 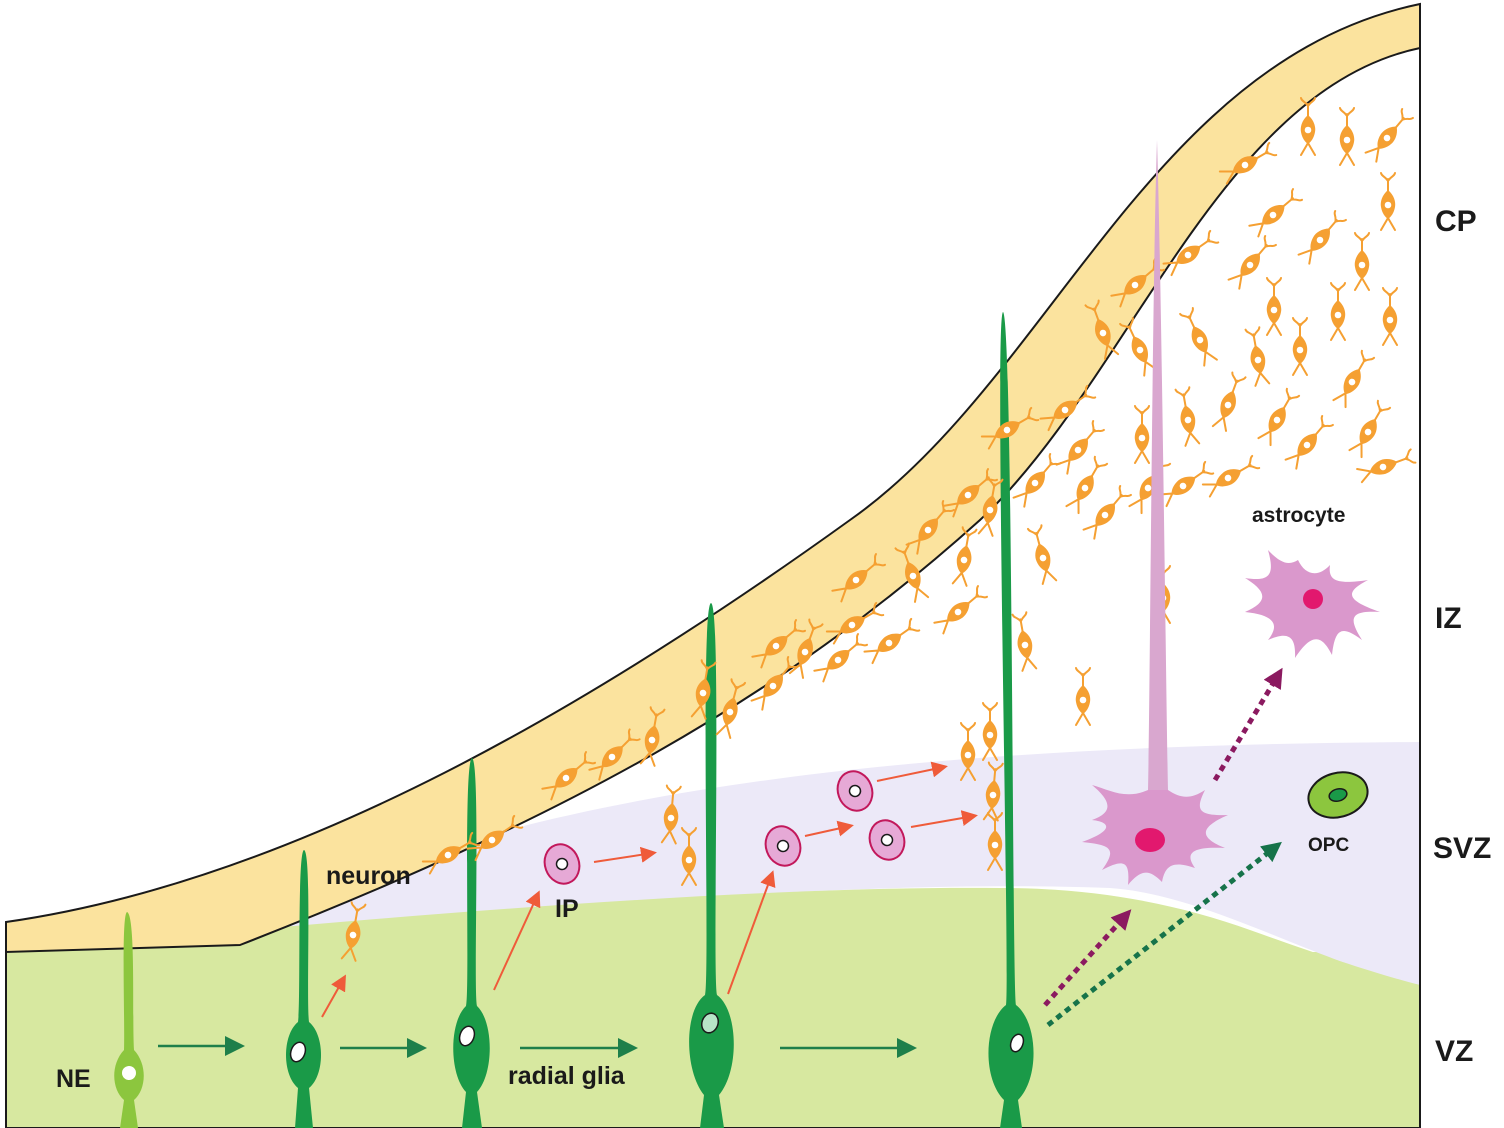 I want to click on lineage-arrows, so click(x=1163, y=847).